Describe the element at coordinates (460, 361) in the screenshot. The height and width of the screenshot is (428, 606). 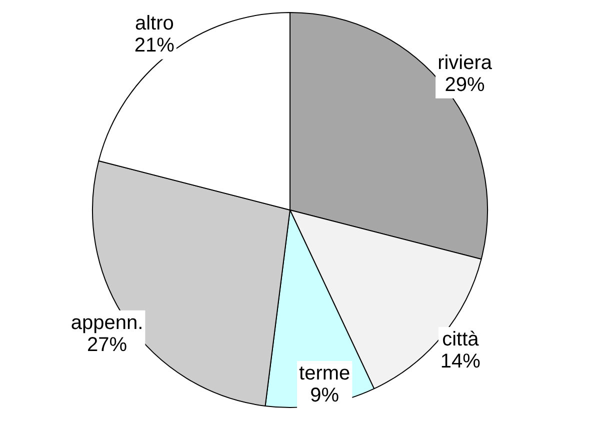
I see `data-label: 14%` at that location.